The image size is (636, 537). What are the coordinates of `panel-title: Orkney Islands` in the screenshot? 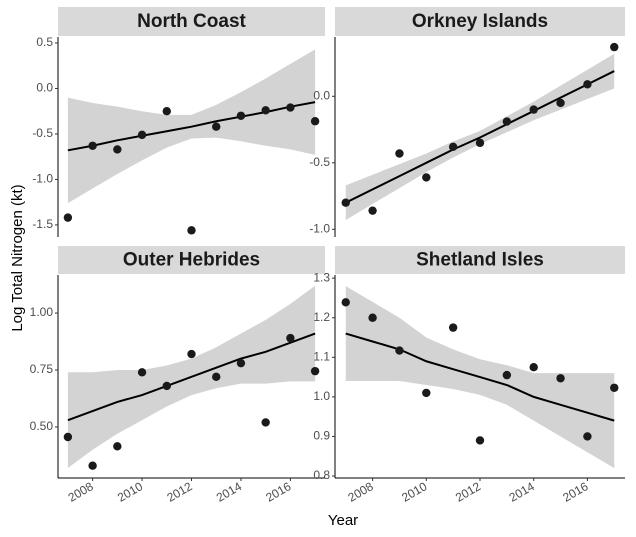 It's located at (480, 21).